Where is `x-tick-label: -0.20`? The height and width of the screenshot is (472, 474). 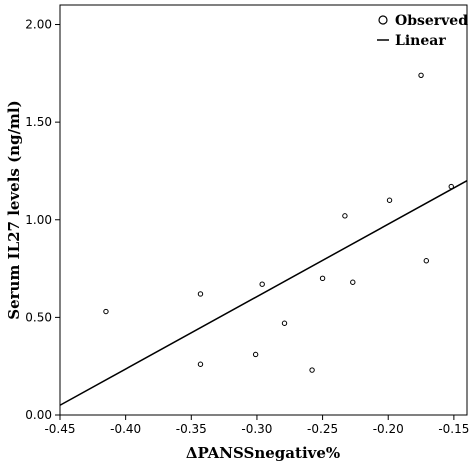
x-tick-label: -0.20 is located at coordinates (388, 429).